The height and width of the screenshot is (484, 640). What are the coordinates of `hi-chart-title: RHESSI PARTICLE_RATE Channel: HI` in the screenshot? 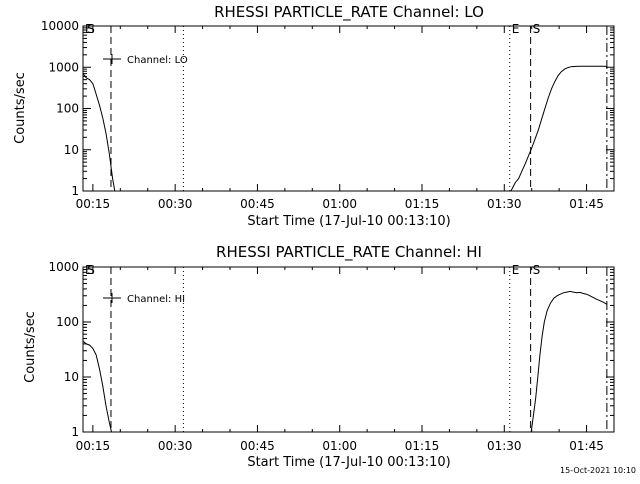 It's located at (349, 252).